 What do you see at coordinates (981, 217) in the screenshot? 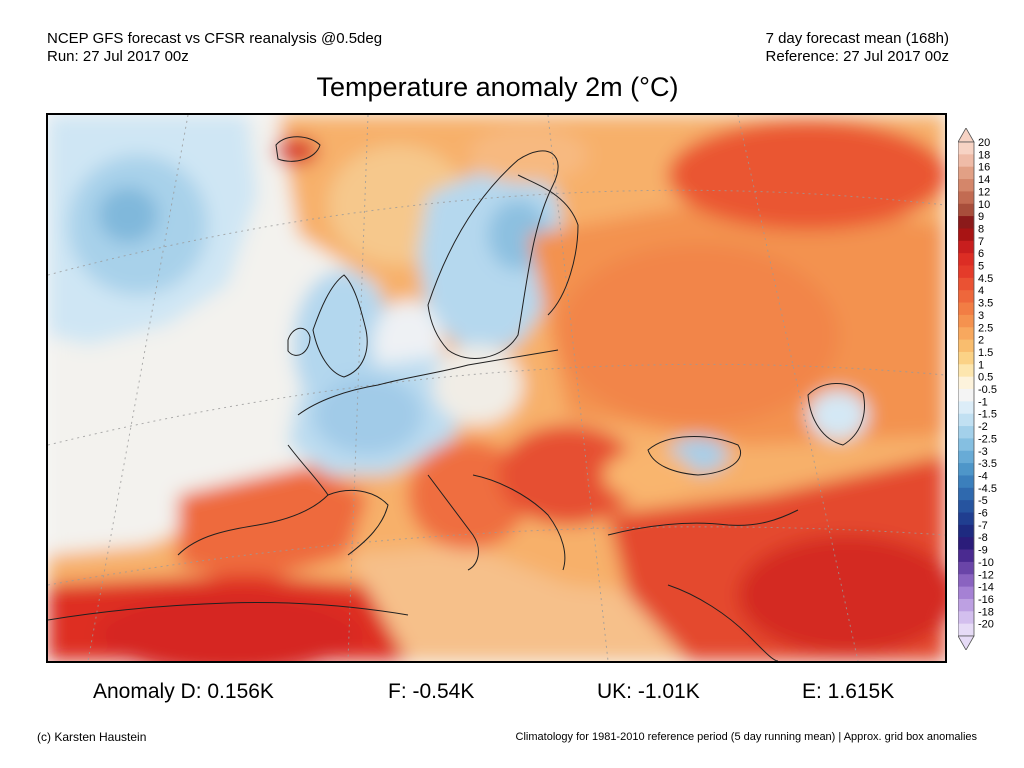
I see `colorbar-label: 9` at bounding box center [981, 217].